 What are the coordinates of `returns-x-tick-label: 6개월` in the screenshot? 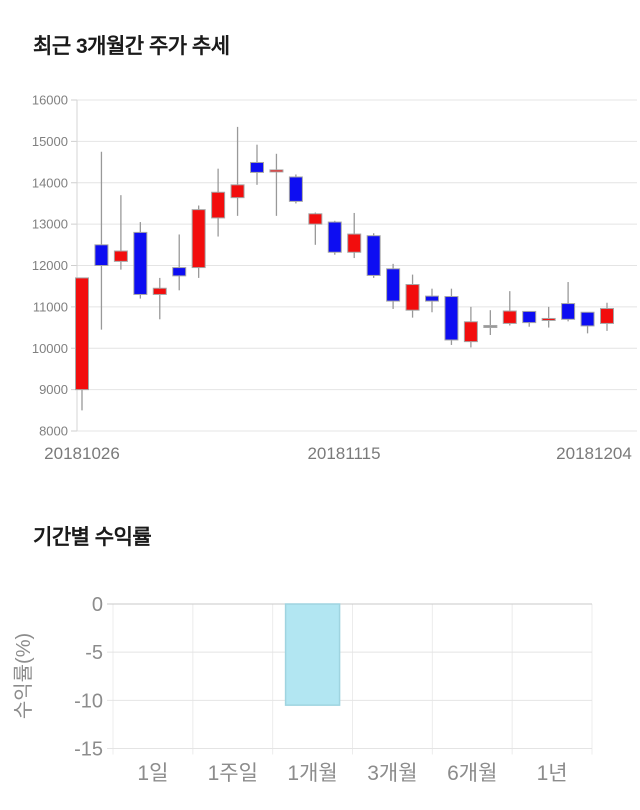 It's located at (472, 773).